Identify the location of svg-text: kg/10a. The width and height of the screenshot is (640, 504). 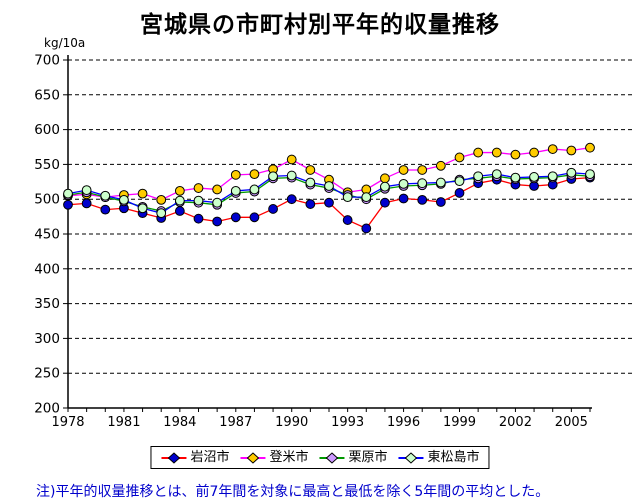
(64, 43).